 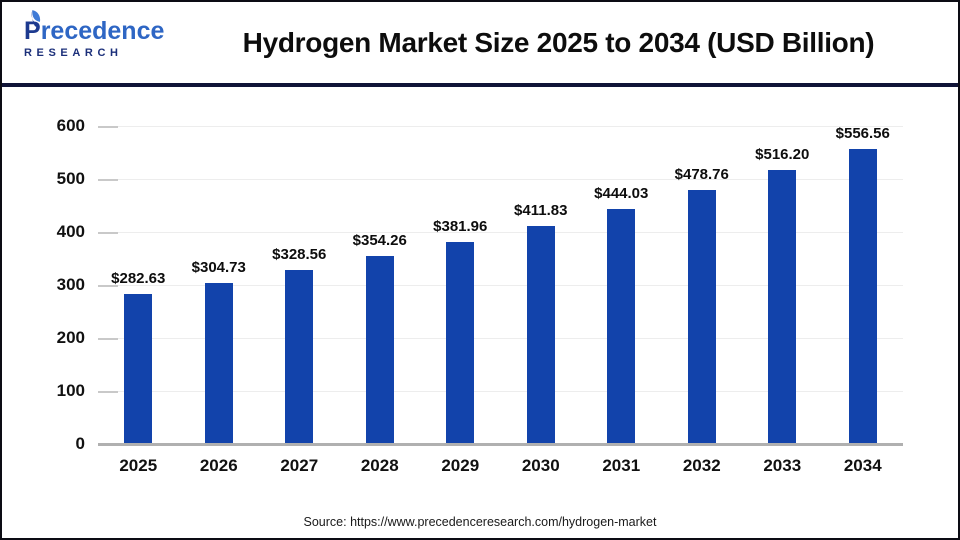 I want to click on bar-value-label: $516.20, so click(x=782, y=155).